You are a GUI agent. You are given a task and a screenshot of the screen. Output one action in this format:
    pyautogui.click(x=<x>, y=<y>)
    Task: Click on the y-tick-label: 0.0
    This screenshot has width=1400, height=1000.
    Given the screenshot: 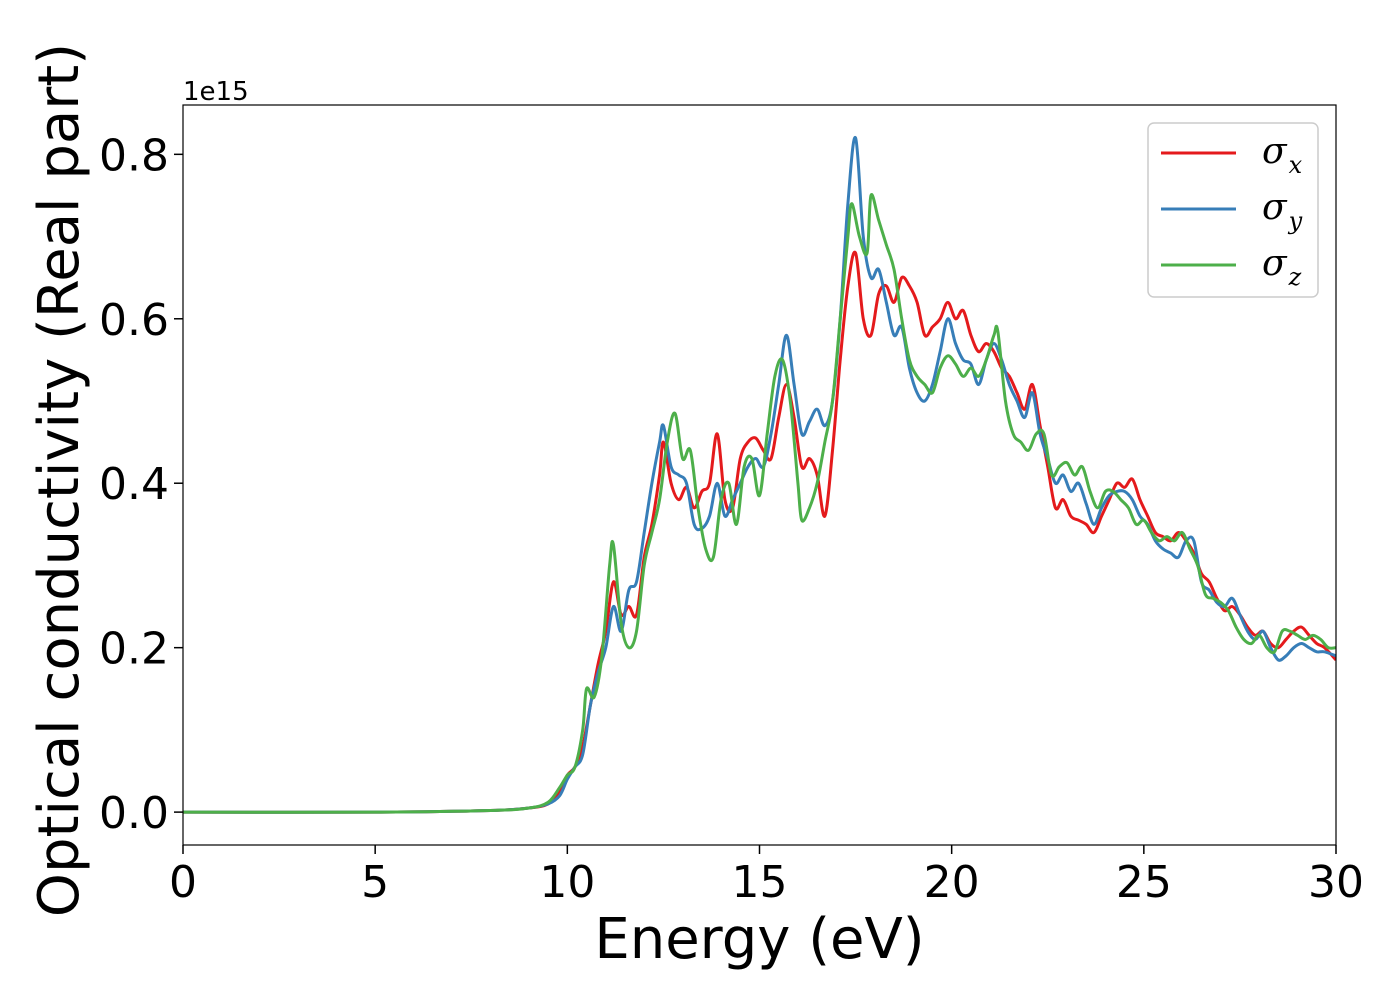 What is the action you would take?
    pyautogui.click(x=134, y=813)
    